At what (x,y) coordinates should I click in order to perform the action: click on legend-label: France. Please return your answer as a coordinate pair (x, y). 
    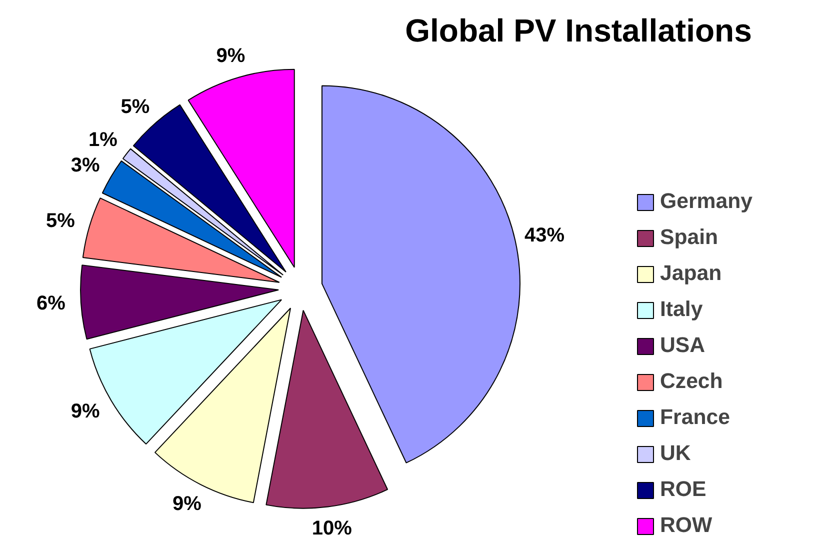
    Looking at the image, I should click on (695, 417).